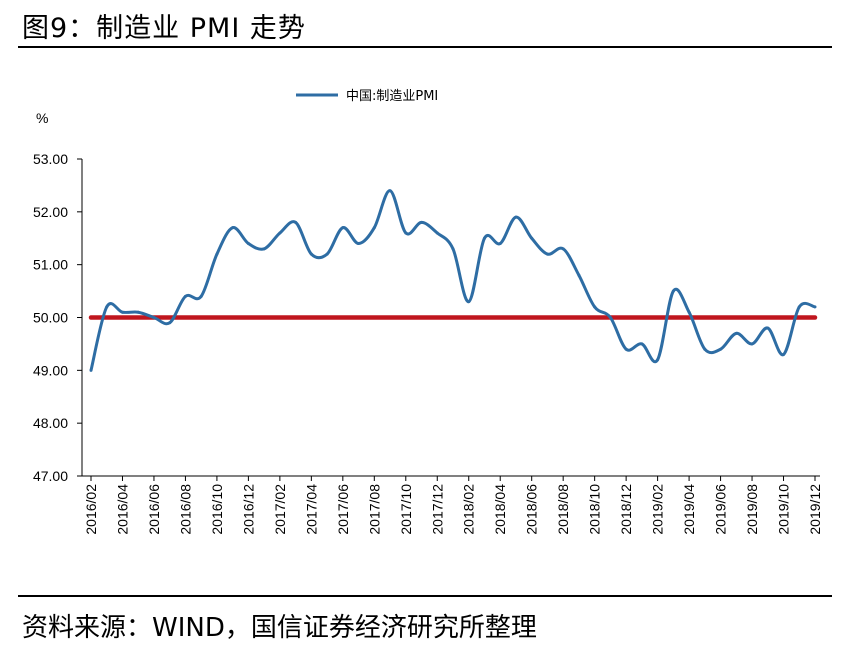 This screenshot has height=661, width=849. Describe the element at coordinates (91, 509) in the screenshot. I see `x-tick-label: 2016/02` at that location.